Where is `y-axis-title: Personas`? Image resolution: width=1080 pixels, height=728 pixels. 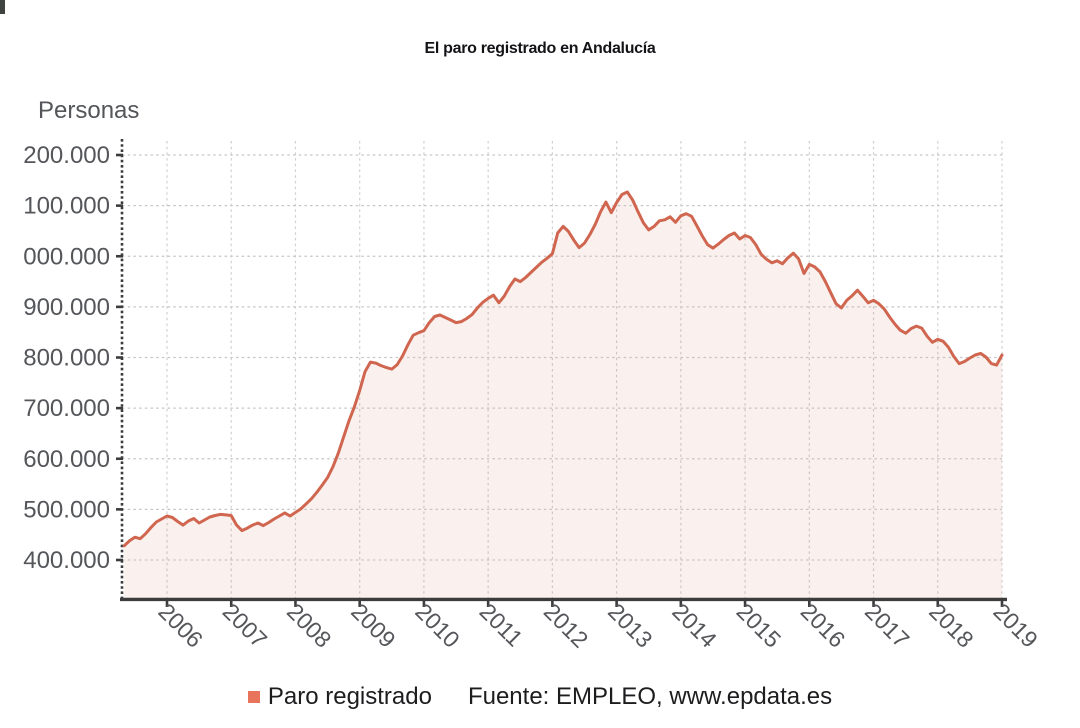
y-axis-title: Personas is located at coordinates (89, 110).